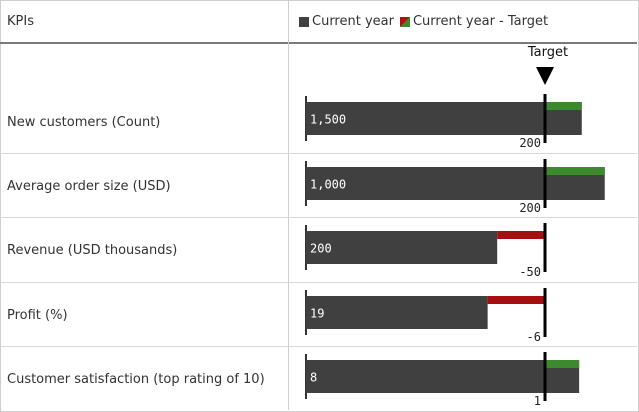 The width and height of the screenshot is (639, 412). What do you see at coordinates (353, 21) in the screenshot?
I see `legend-current-year: Current year` at bounding box center [353, 21].